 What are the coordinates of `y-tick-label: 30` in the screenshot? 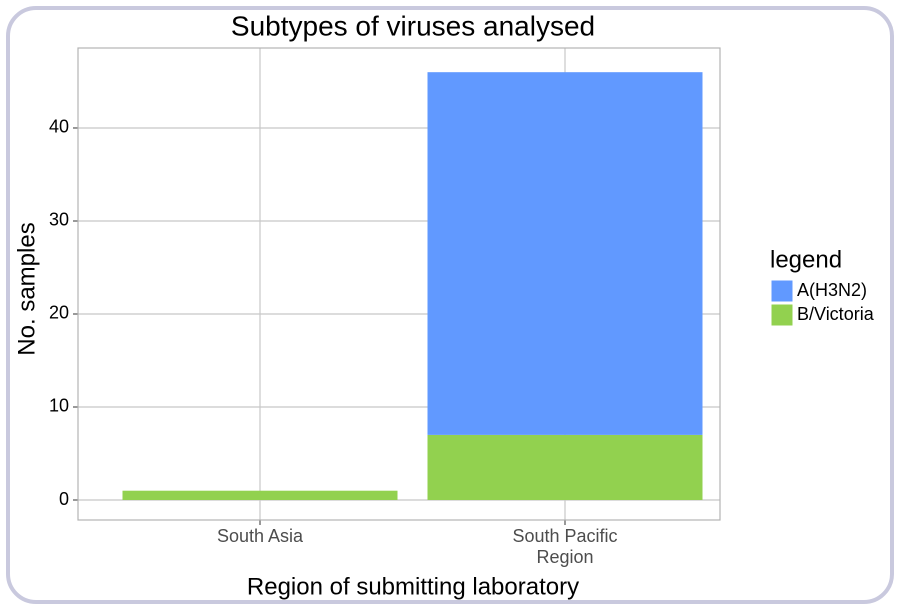 It's located at (59, 220).